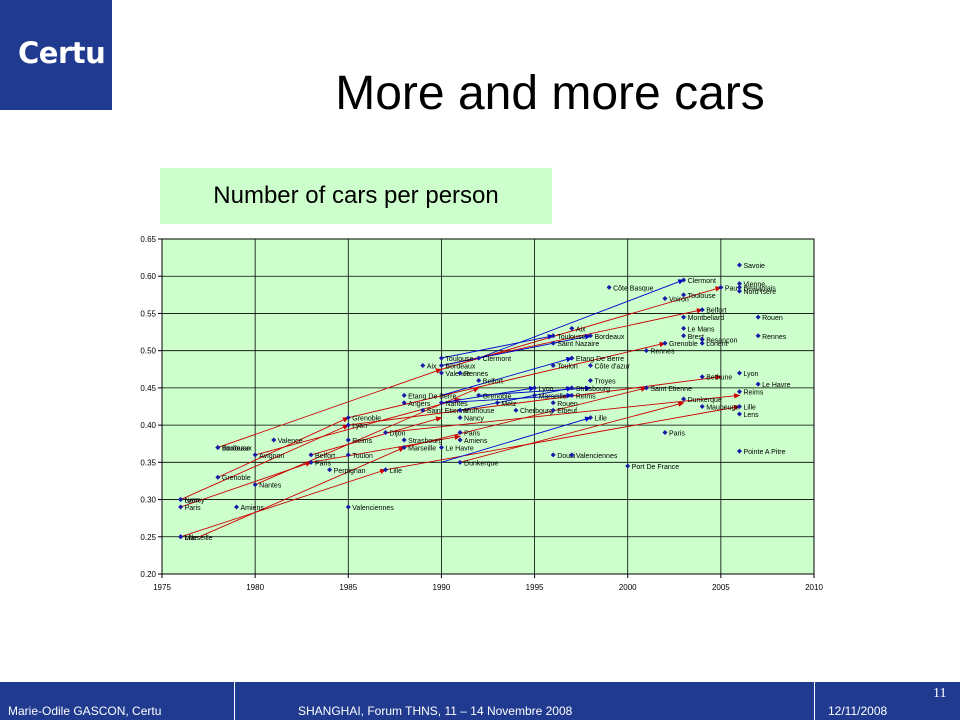 Image resolution: width=960 pixels, height=720 pixels. I want to click on point-label: Lens, so click(751, 415).